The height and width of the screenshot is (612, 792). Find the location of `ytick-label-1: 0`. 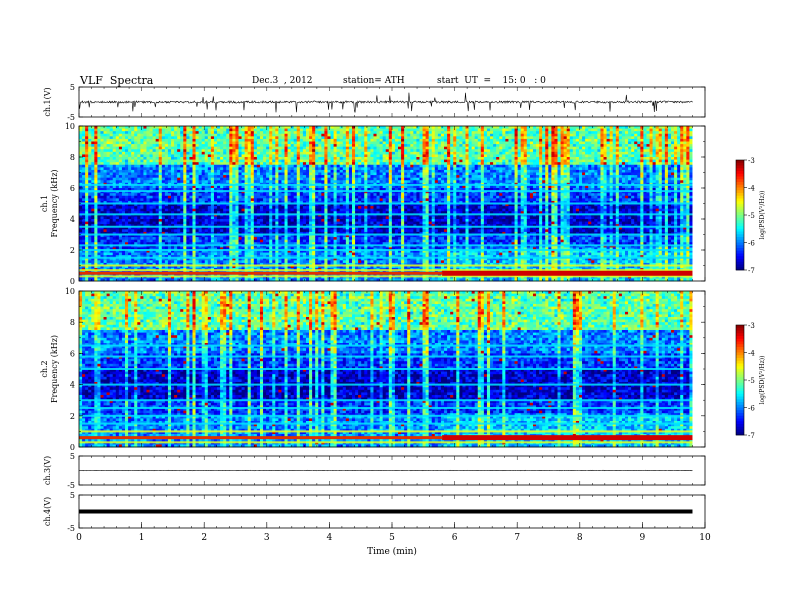

ytick-label-1: 0 is located at coordinates (72, 281).